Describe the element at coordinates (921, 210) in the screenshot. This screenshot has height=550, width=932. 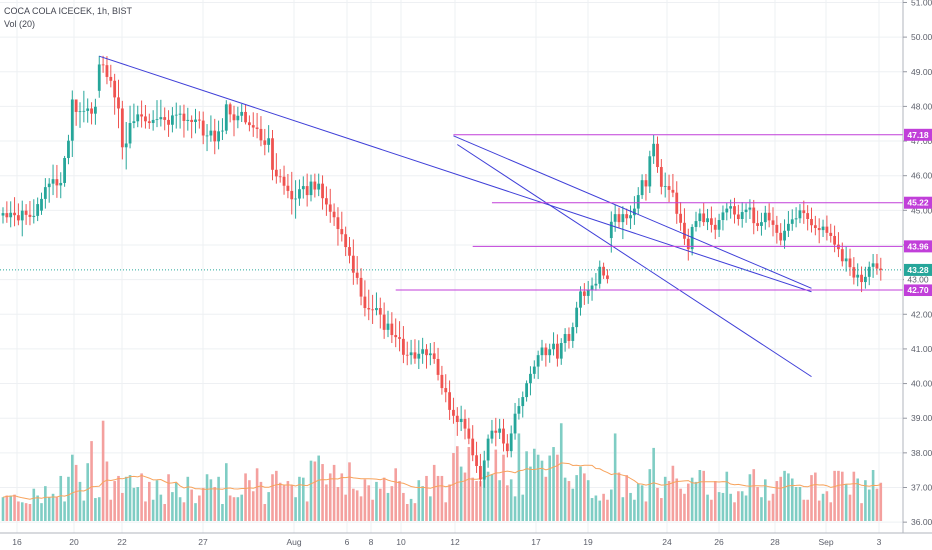
I see `y-tick-label: 45.00` at that location.